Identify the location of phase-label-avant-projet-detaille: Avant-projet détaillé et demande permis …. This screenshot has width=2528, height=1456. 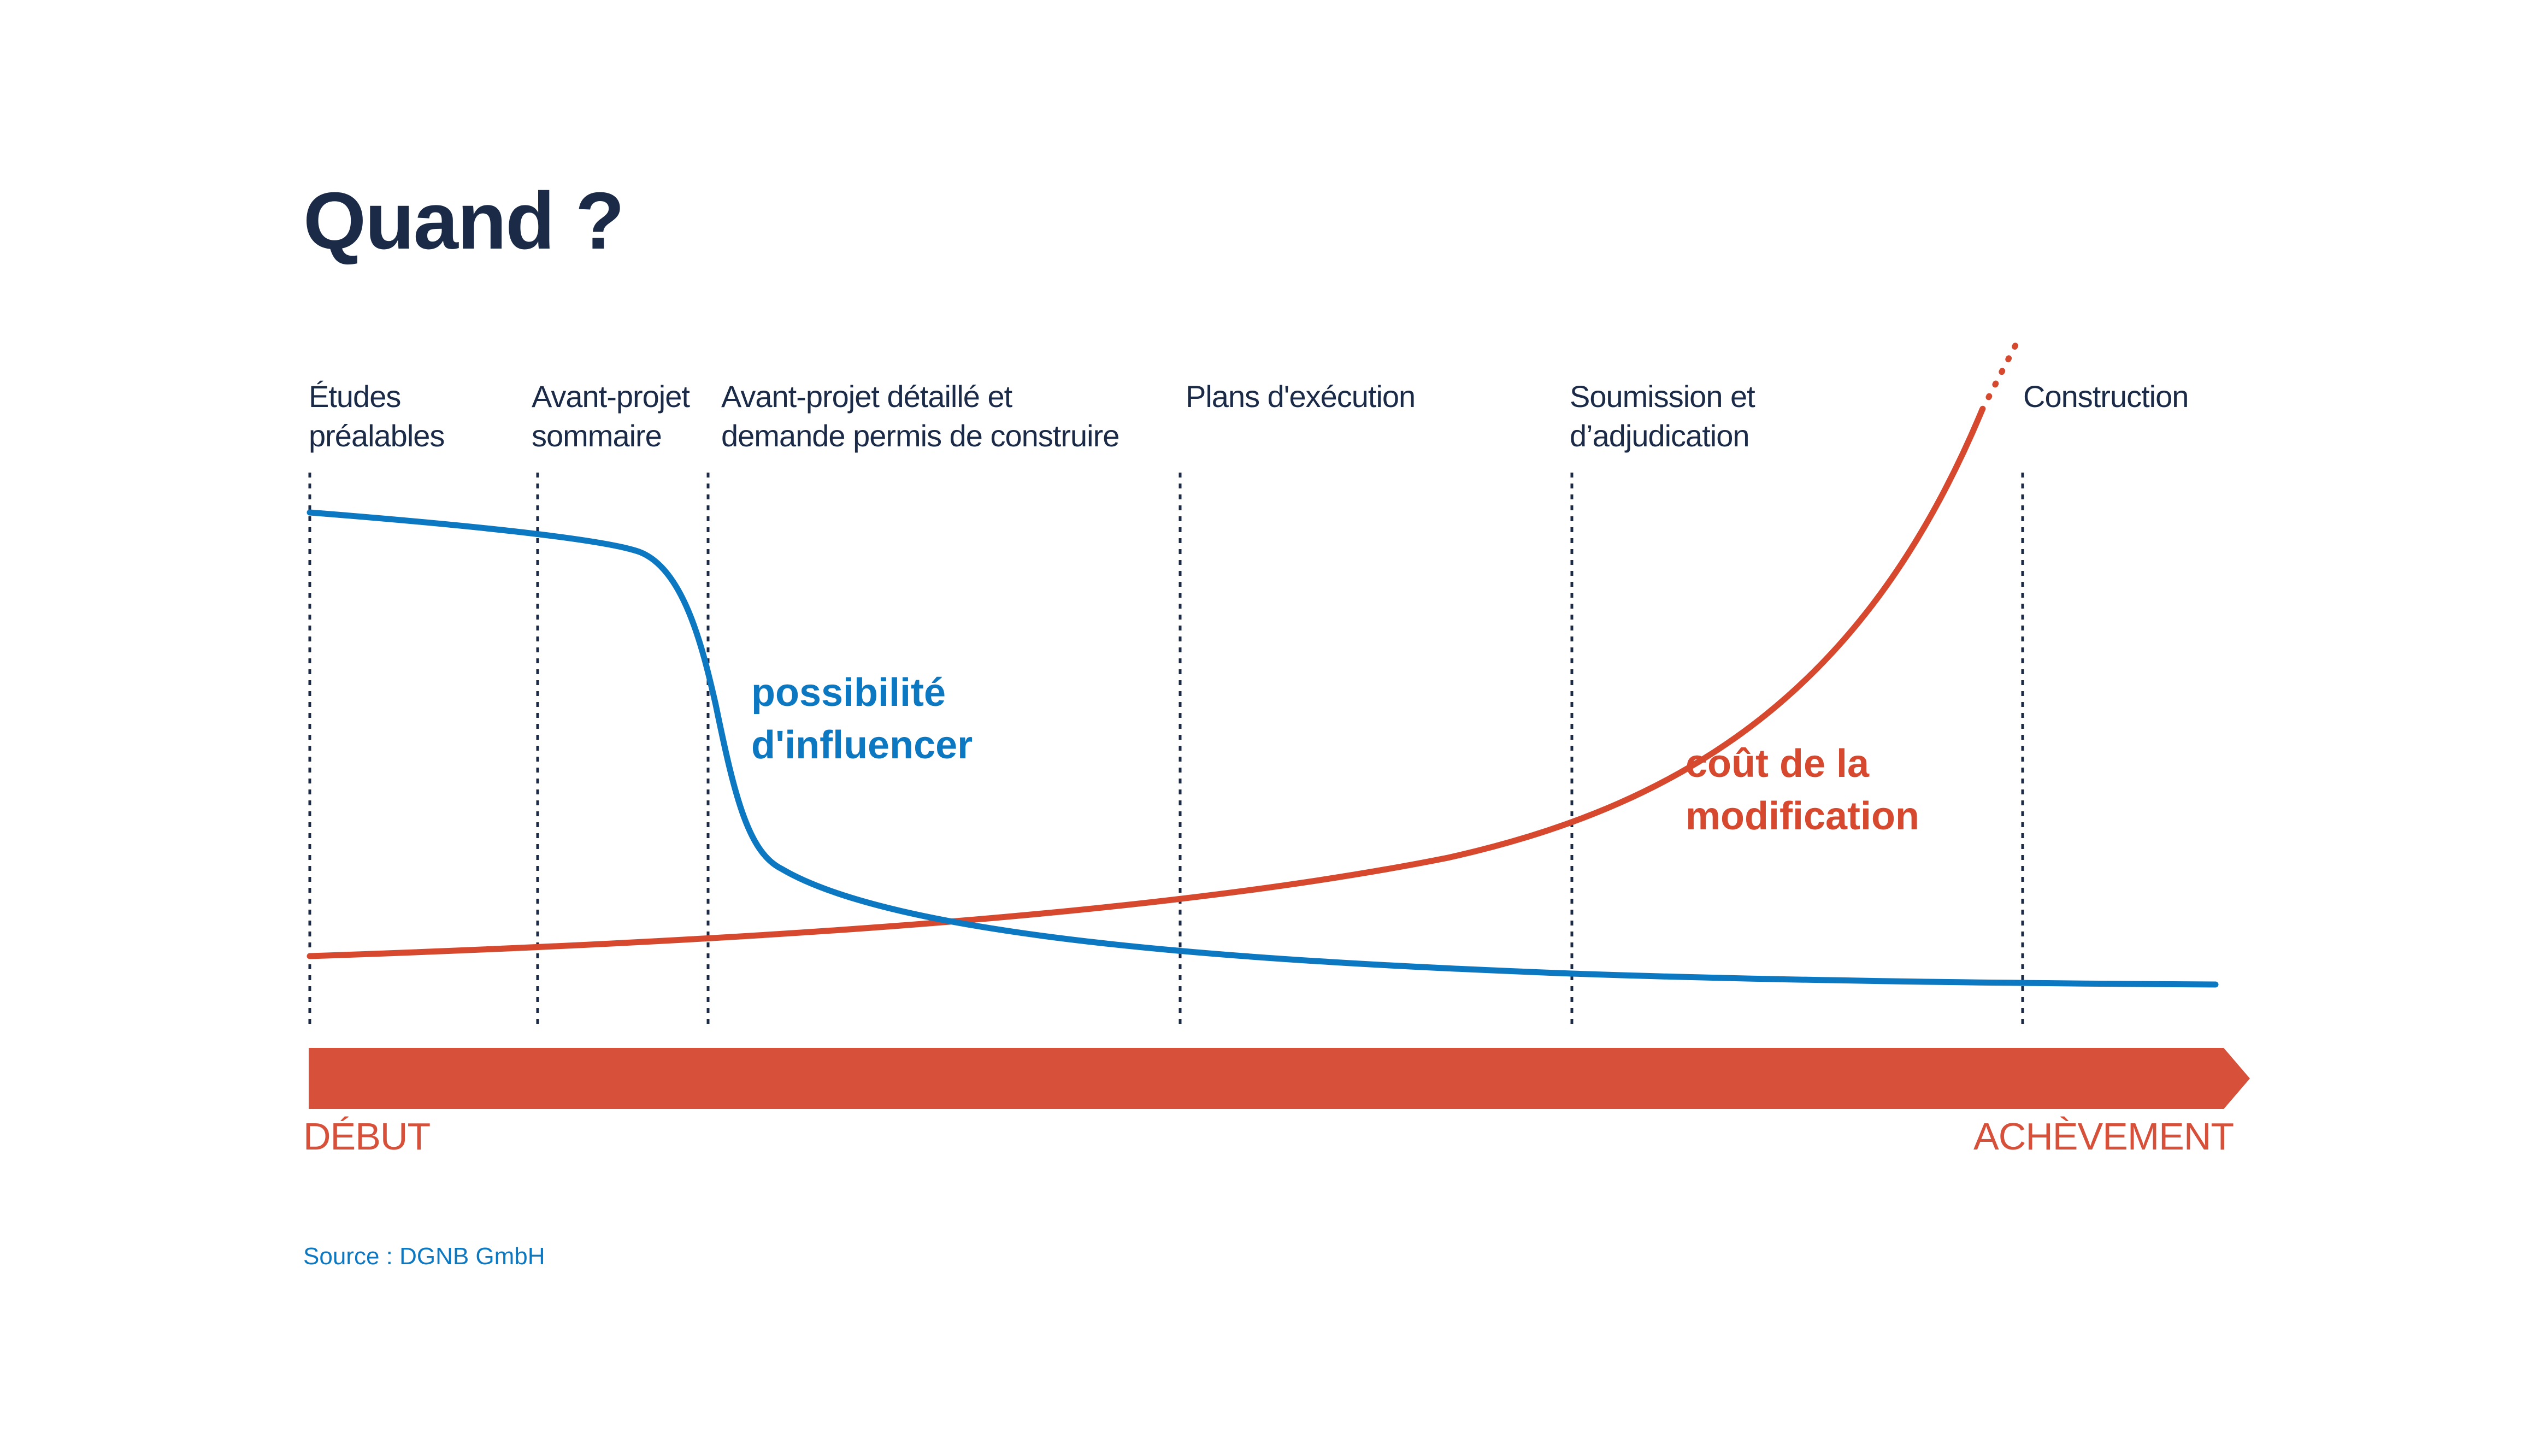
(920, 416).